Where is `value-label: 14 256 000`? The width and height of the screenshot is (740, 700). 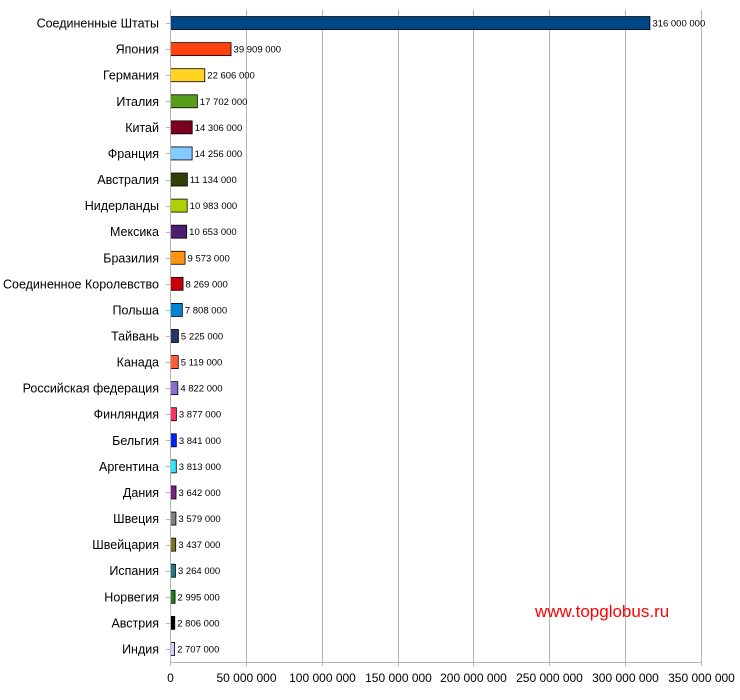
value-label: 14 256 000 is located at coordinates (219, 154).